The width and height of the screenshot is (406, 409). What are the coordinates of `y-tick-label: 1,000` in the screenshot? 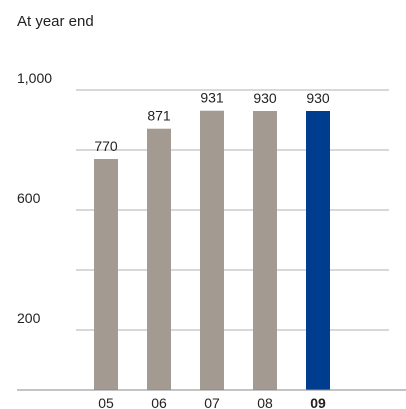 It's located at (34, 78).